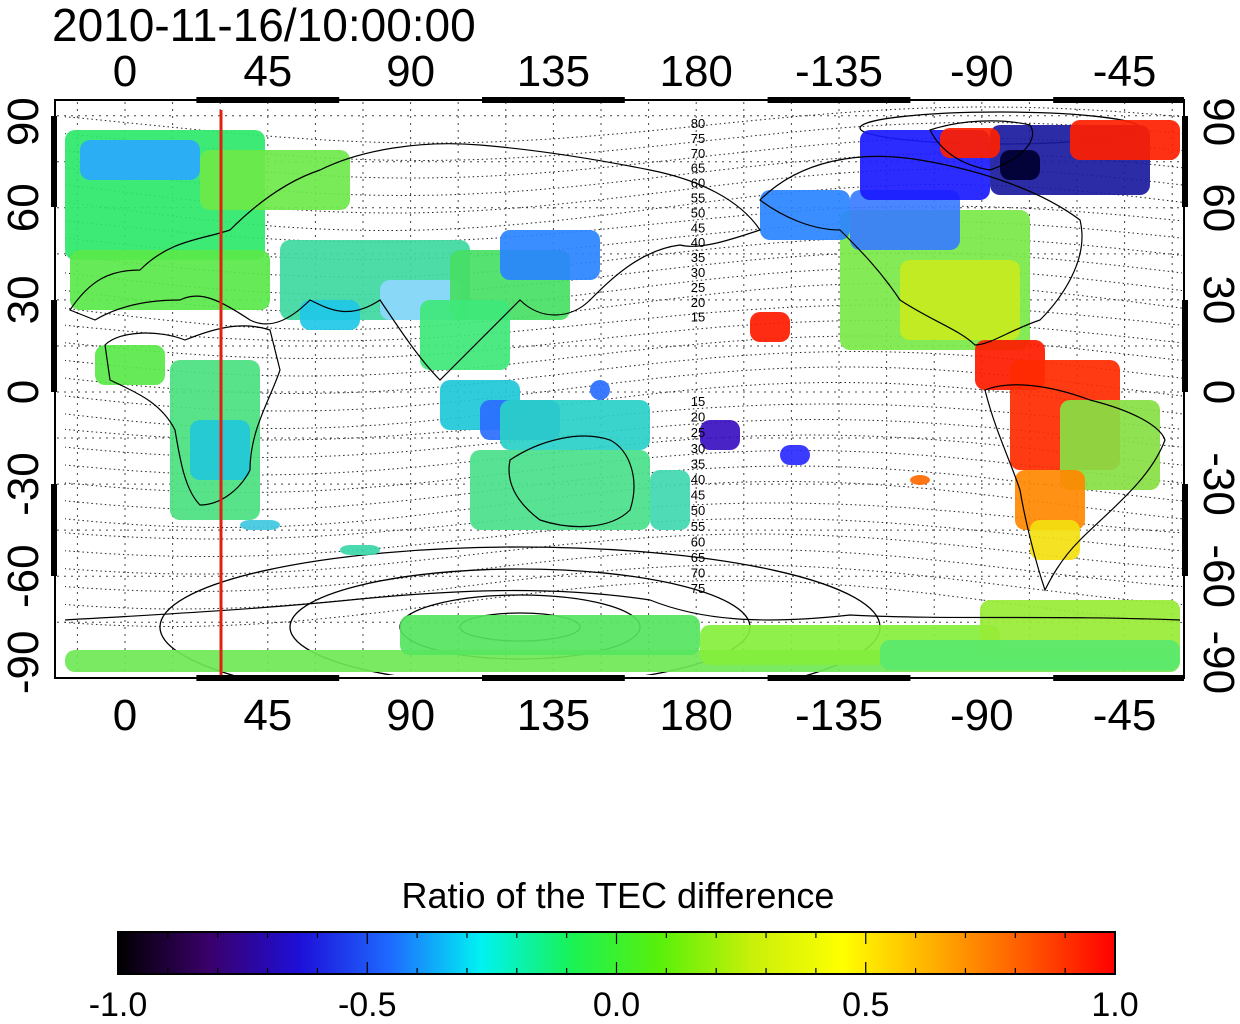 This screenshot has height=1024, width=1240. Describe the element at coordinates (264, 25) in the screenshot. I see `map-timestamp-title: 2010-11-16/10:00:00` at that location.